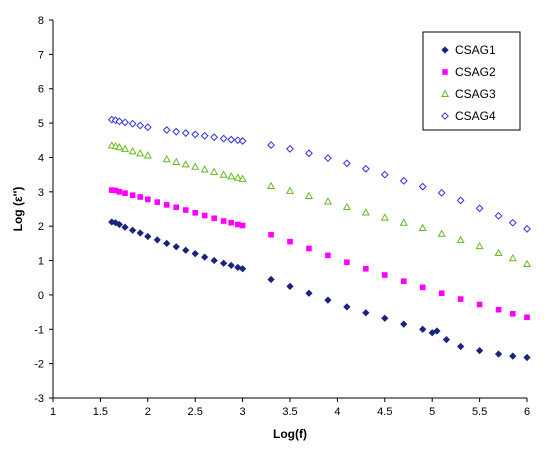 The width and height of the screenshot is (550, 460). Describe the element at coordinates (290, 434) in the screenshot. I see `x-axis-label: Log(f)` at that location.